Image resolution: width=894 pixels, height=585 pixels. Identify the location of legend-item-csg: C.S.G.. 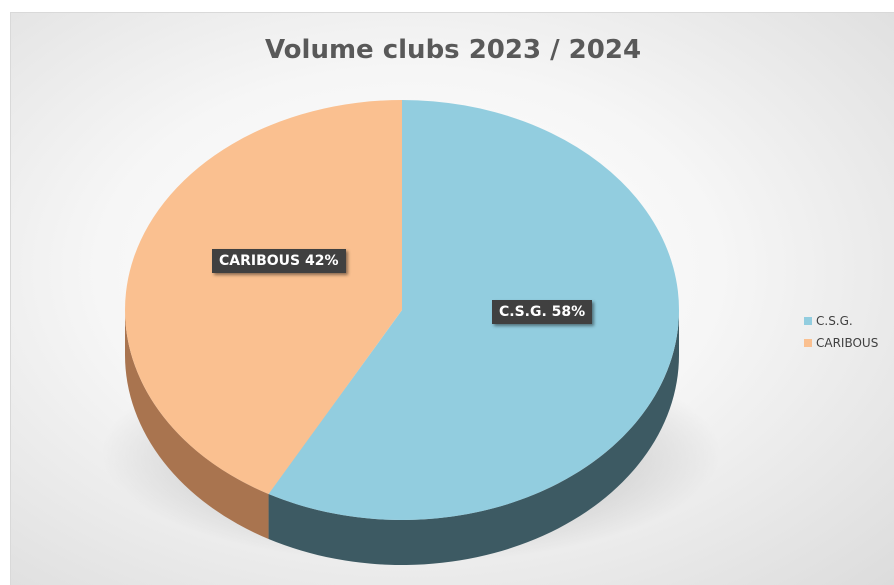
(841, 321).